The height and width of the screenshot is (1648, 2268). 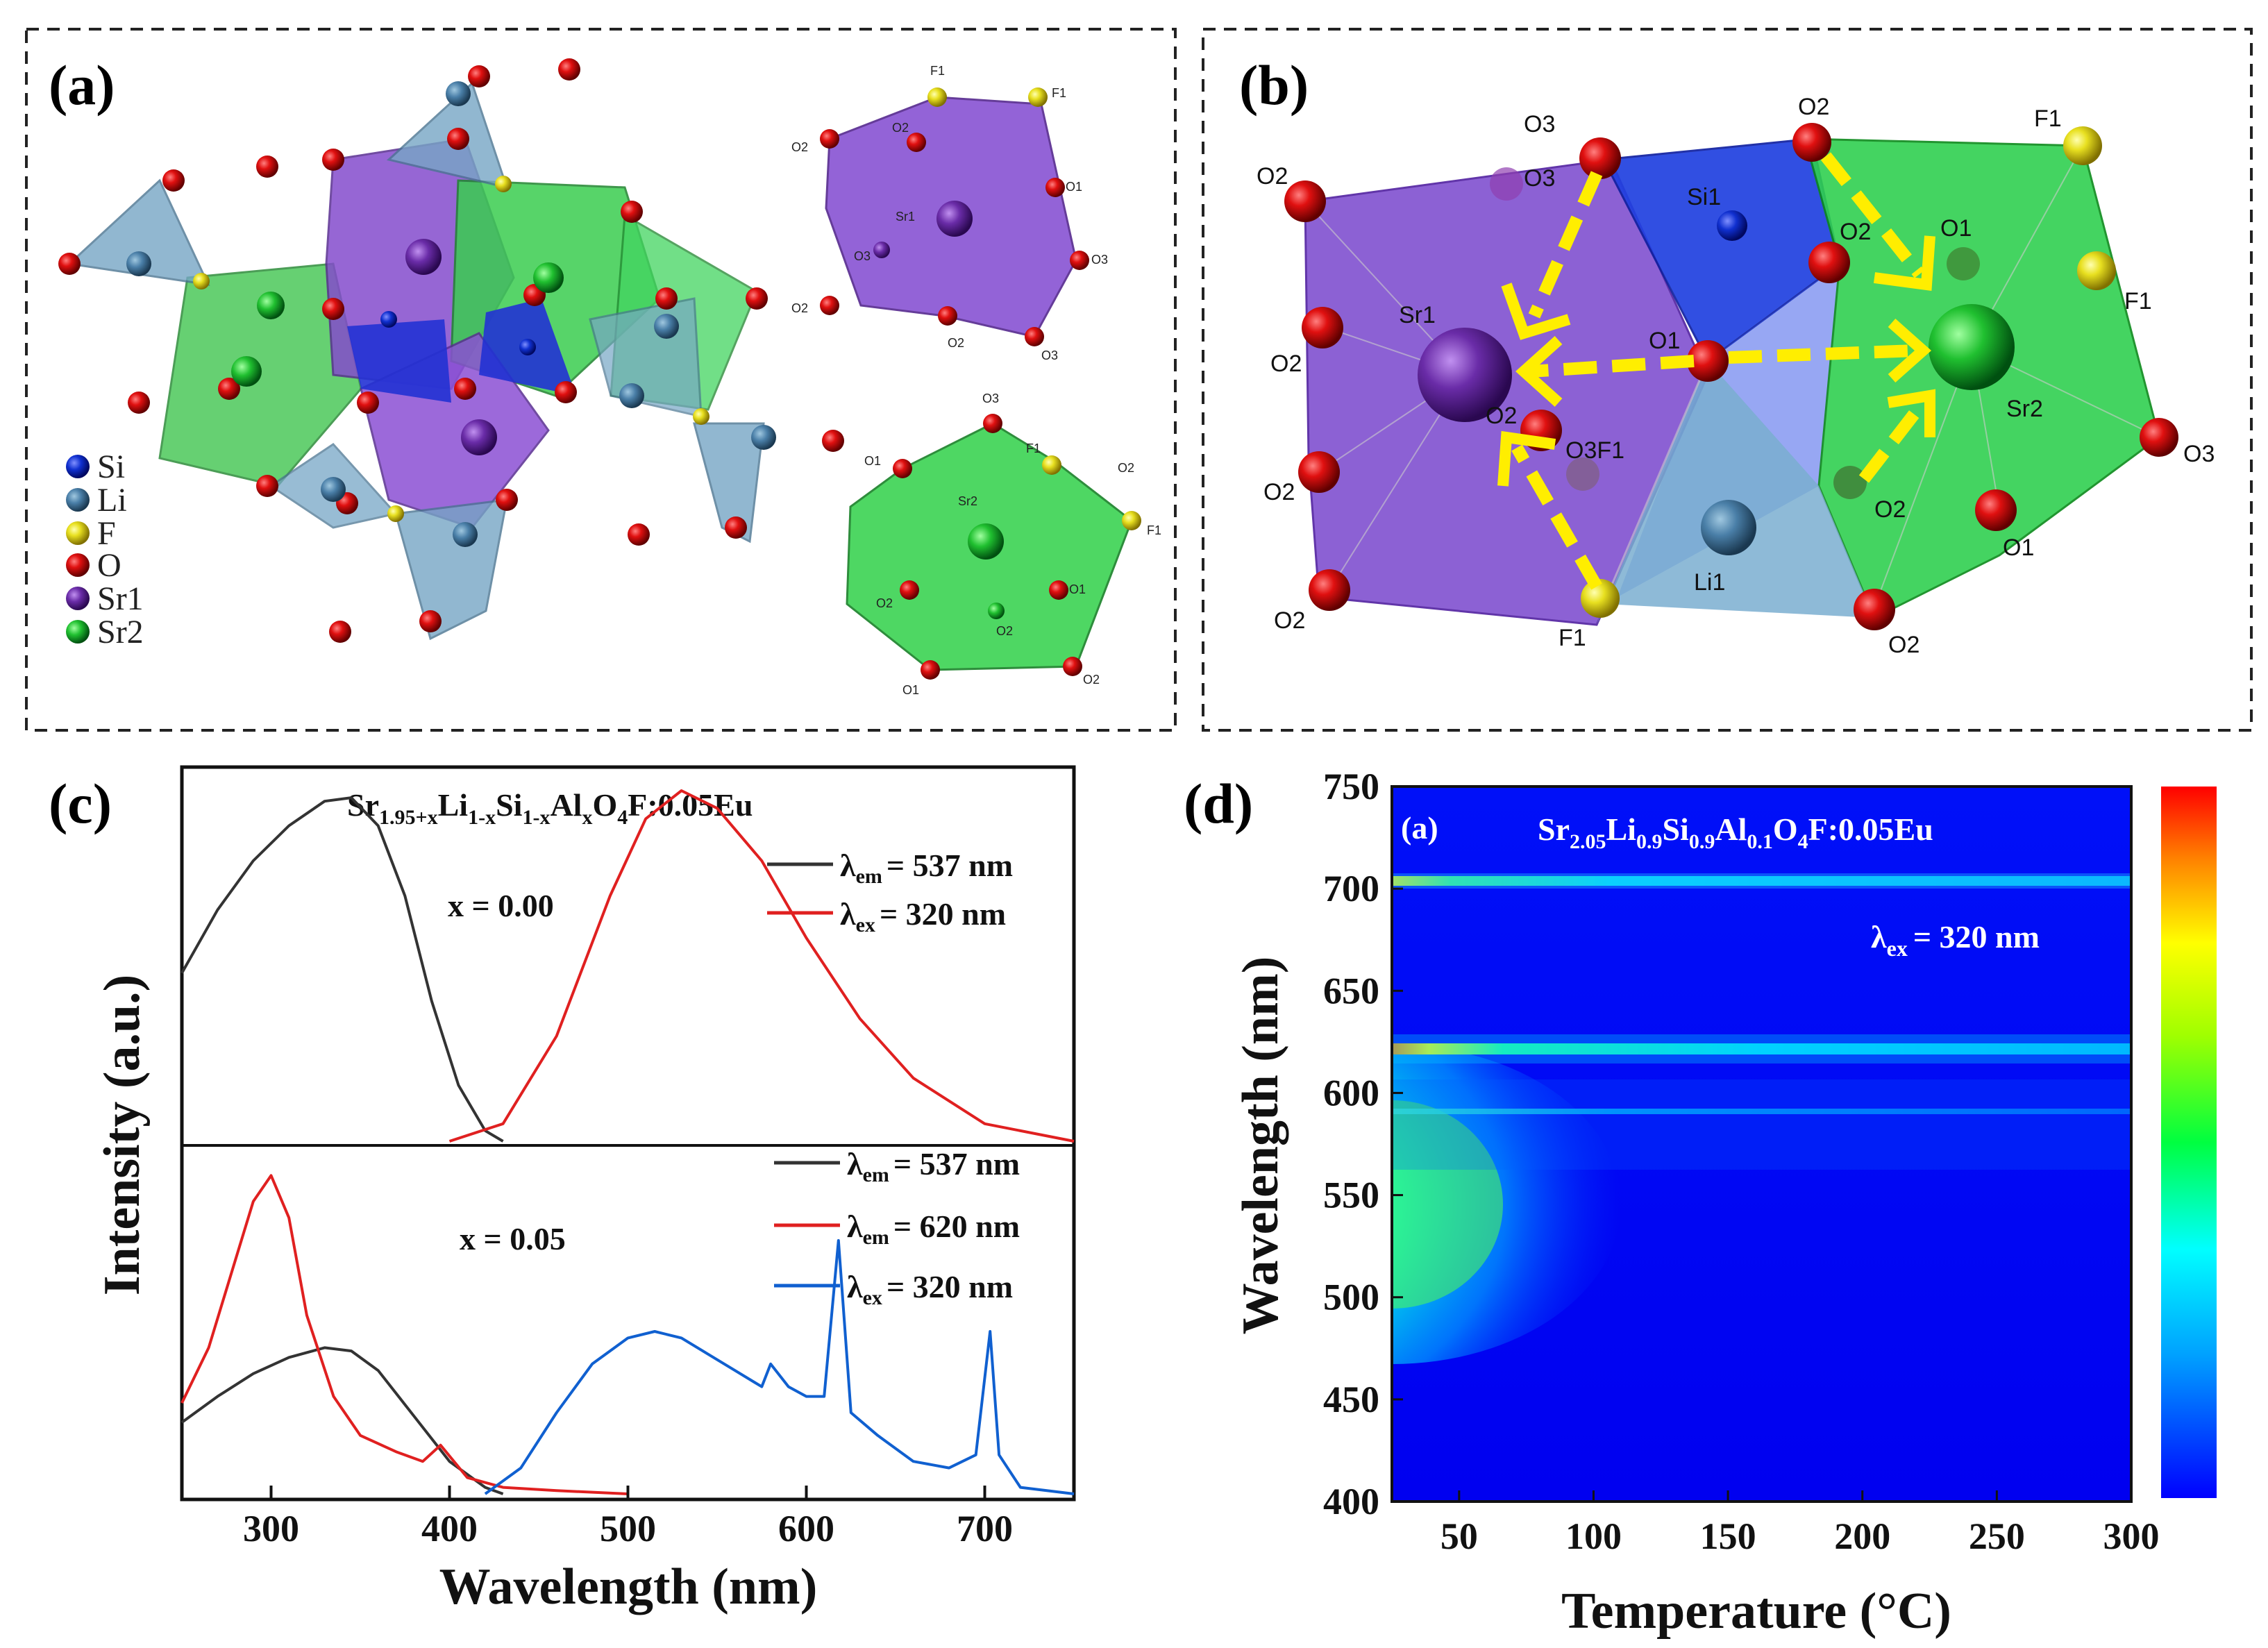 What do you see at coordinates (2189, 1142) in the screenshot?
I see `chart-d-colorbar` at bounding box center [2189, 1142].